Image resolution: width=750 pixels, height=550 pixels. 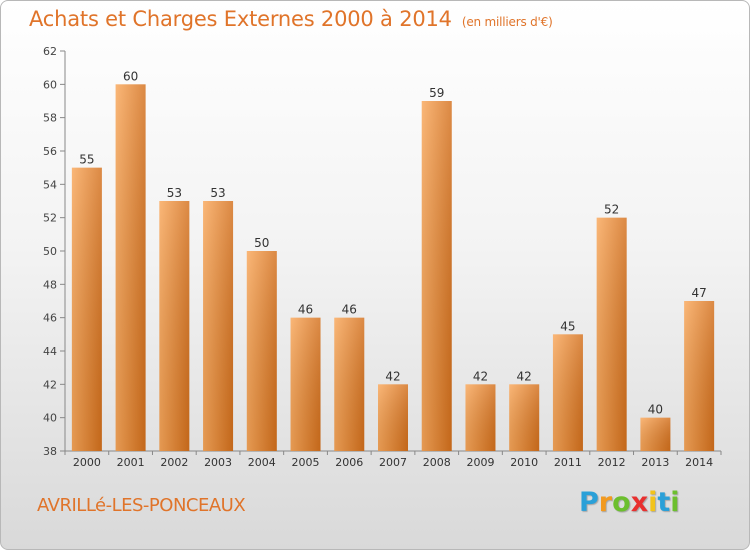 What do you see at coordinates (141, 505) in the screenshot?
I see `commune-name: AVRILLé-LES-PONCEAUX` at bounding box center [141, 505].